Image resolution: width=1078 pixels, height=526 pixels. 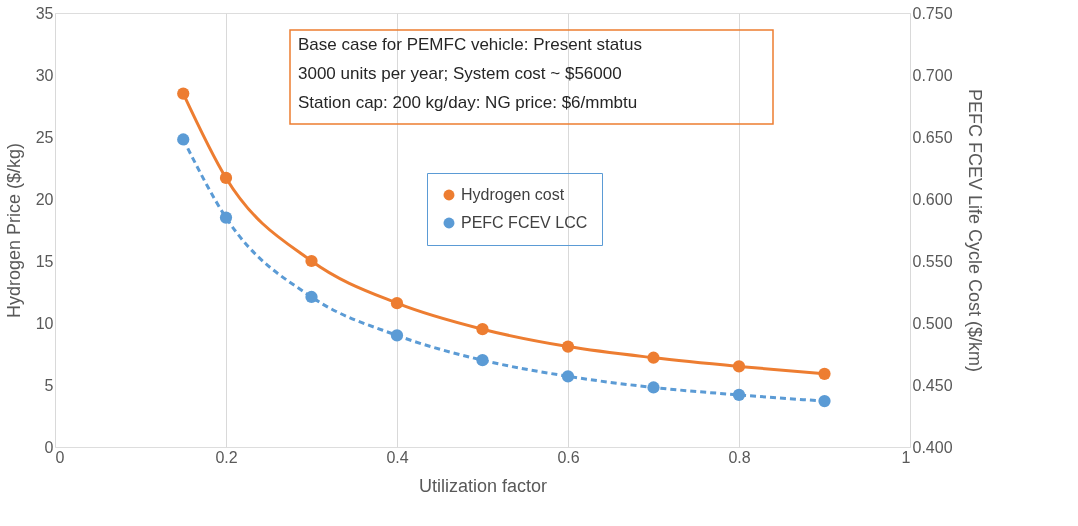 What do you see at coordinates (44, 137) in the screenshot?
I see `y-tick-label: 25` at bounding box center [44, 137].